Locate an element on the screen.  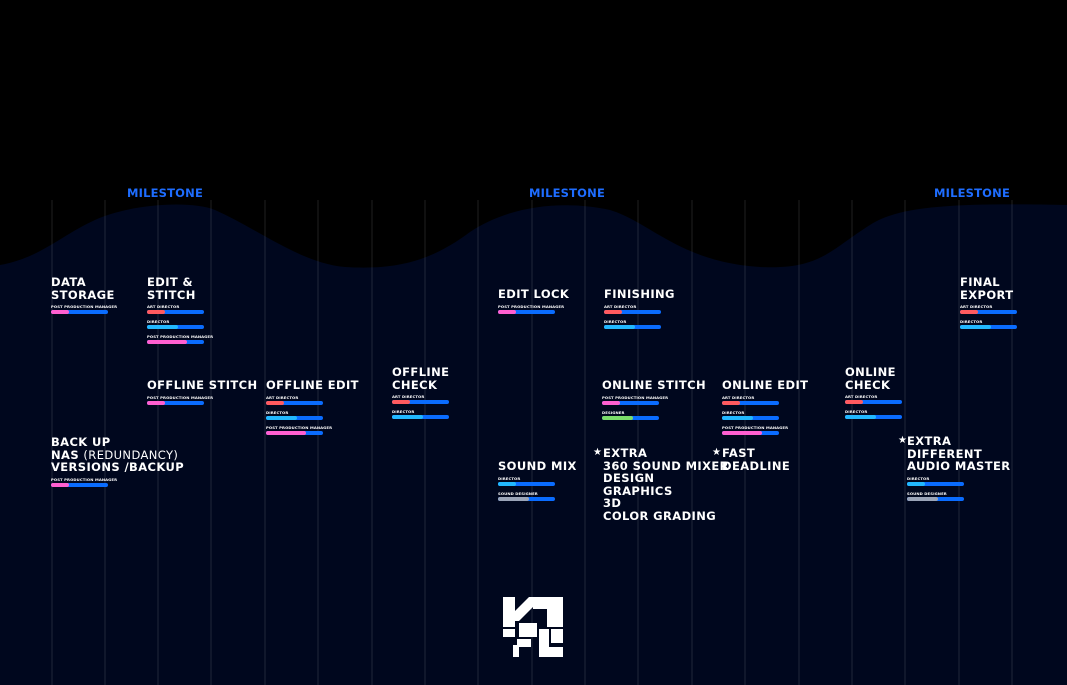
milestone-label-3: MILESTONE is located at coordinates (972, 193).